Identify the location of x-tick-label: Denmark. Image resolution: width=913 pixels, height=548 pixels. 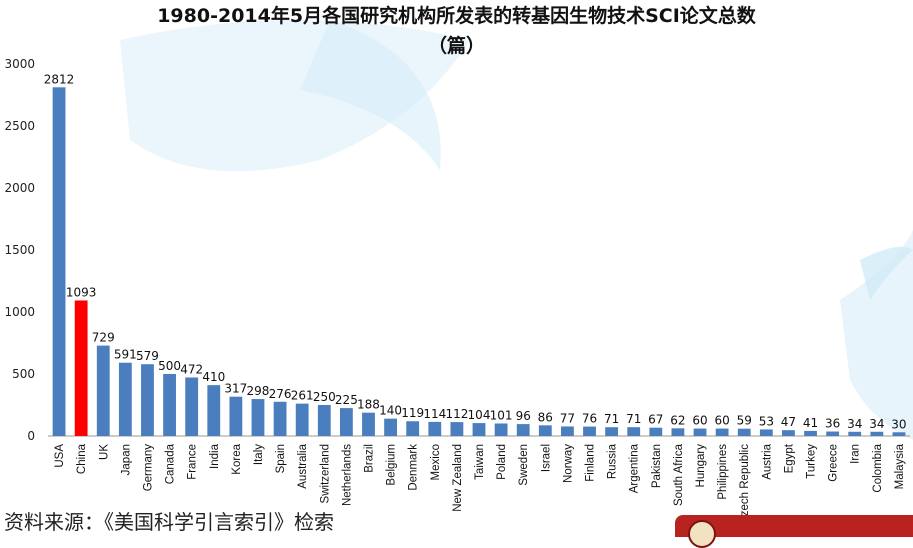
(414, 467).